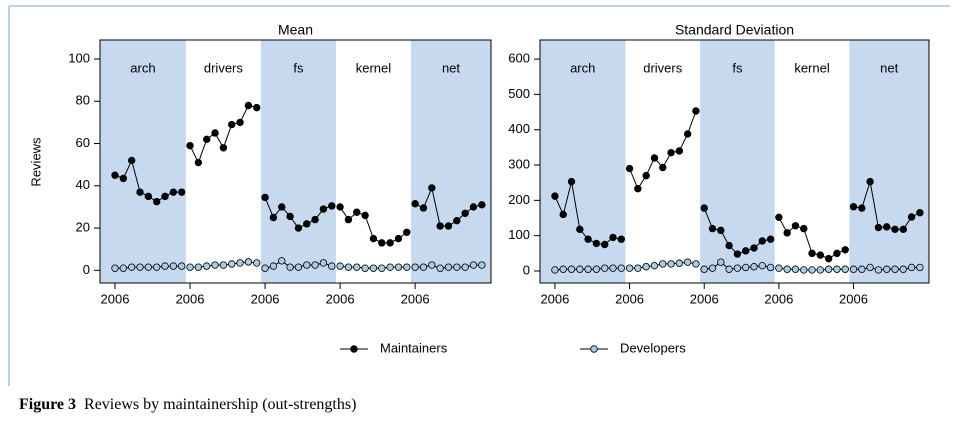  Describe the element at coordinates (653, 347) in the screenshot. I see `legend-label: Developers` at that location.